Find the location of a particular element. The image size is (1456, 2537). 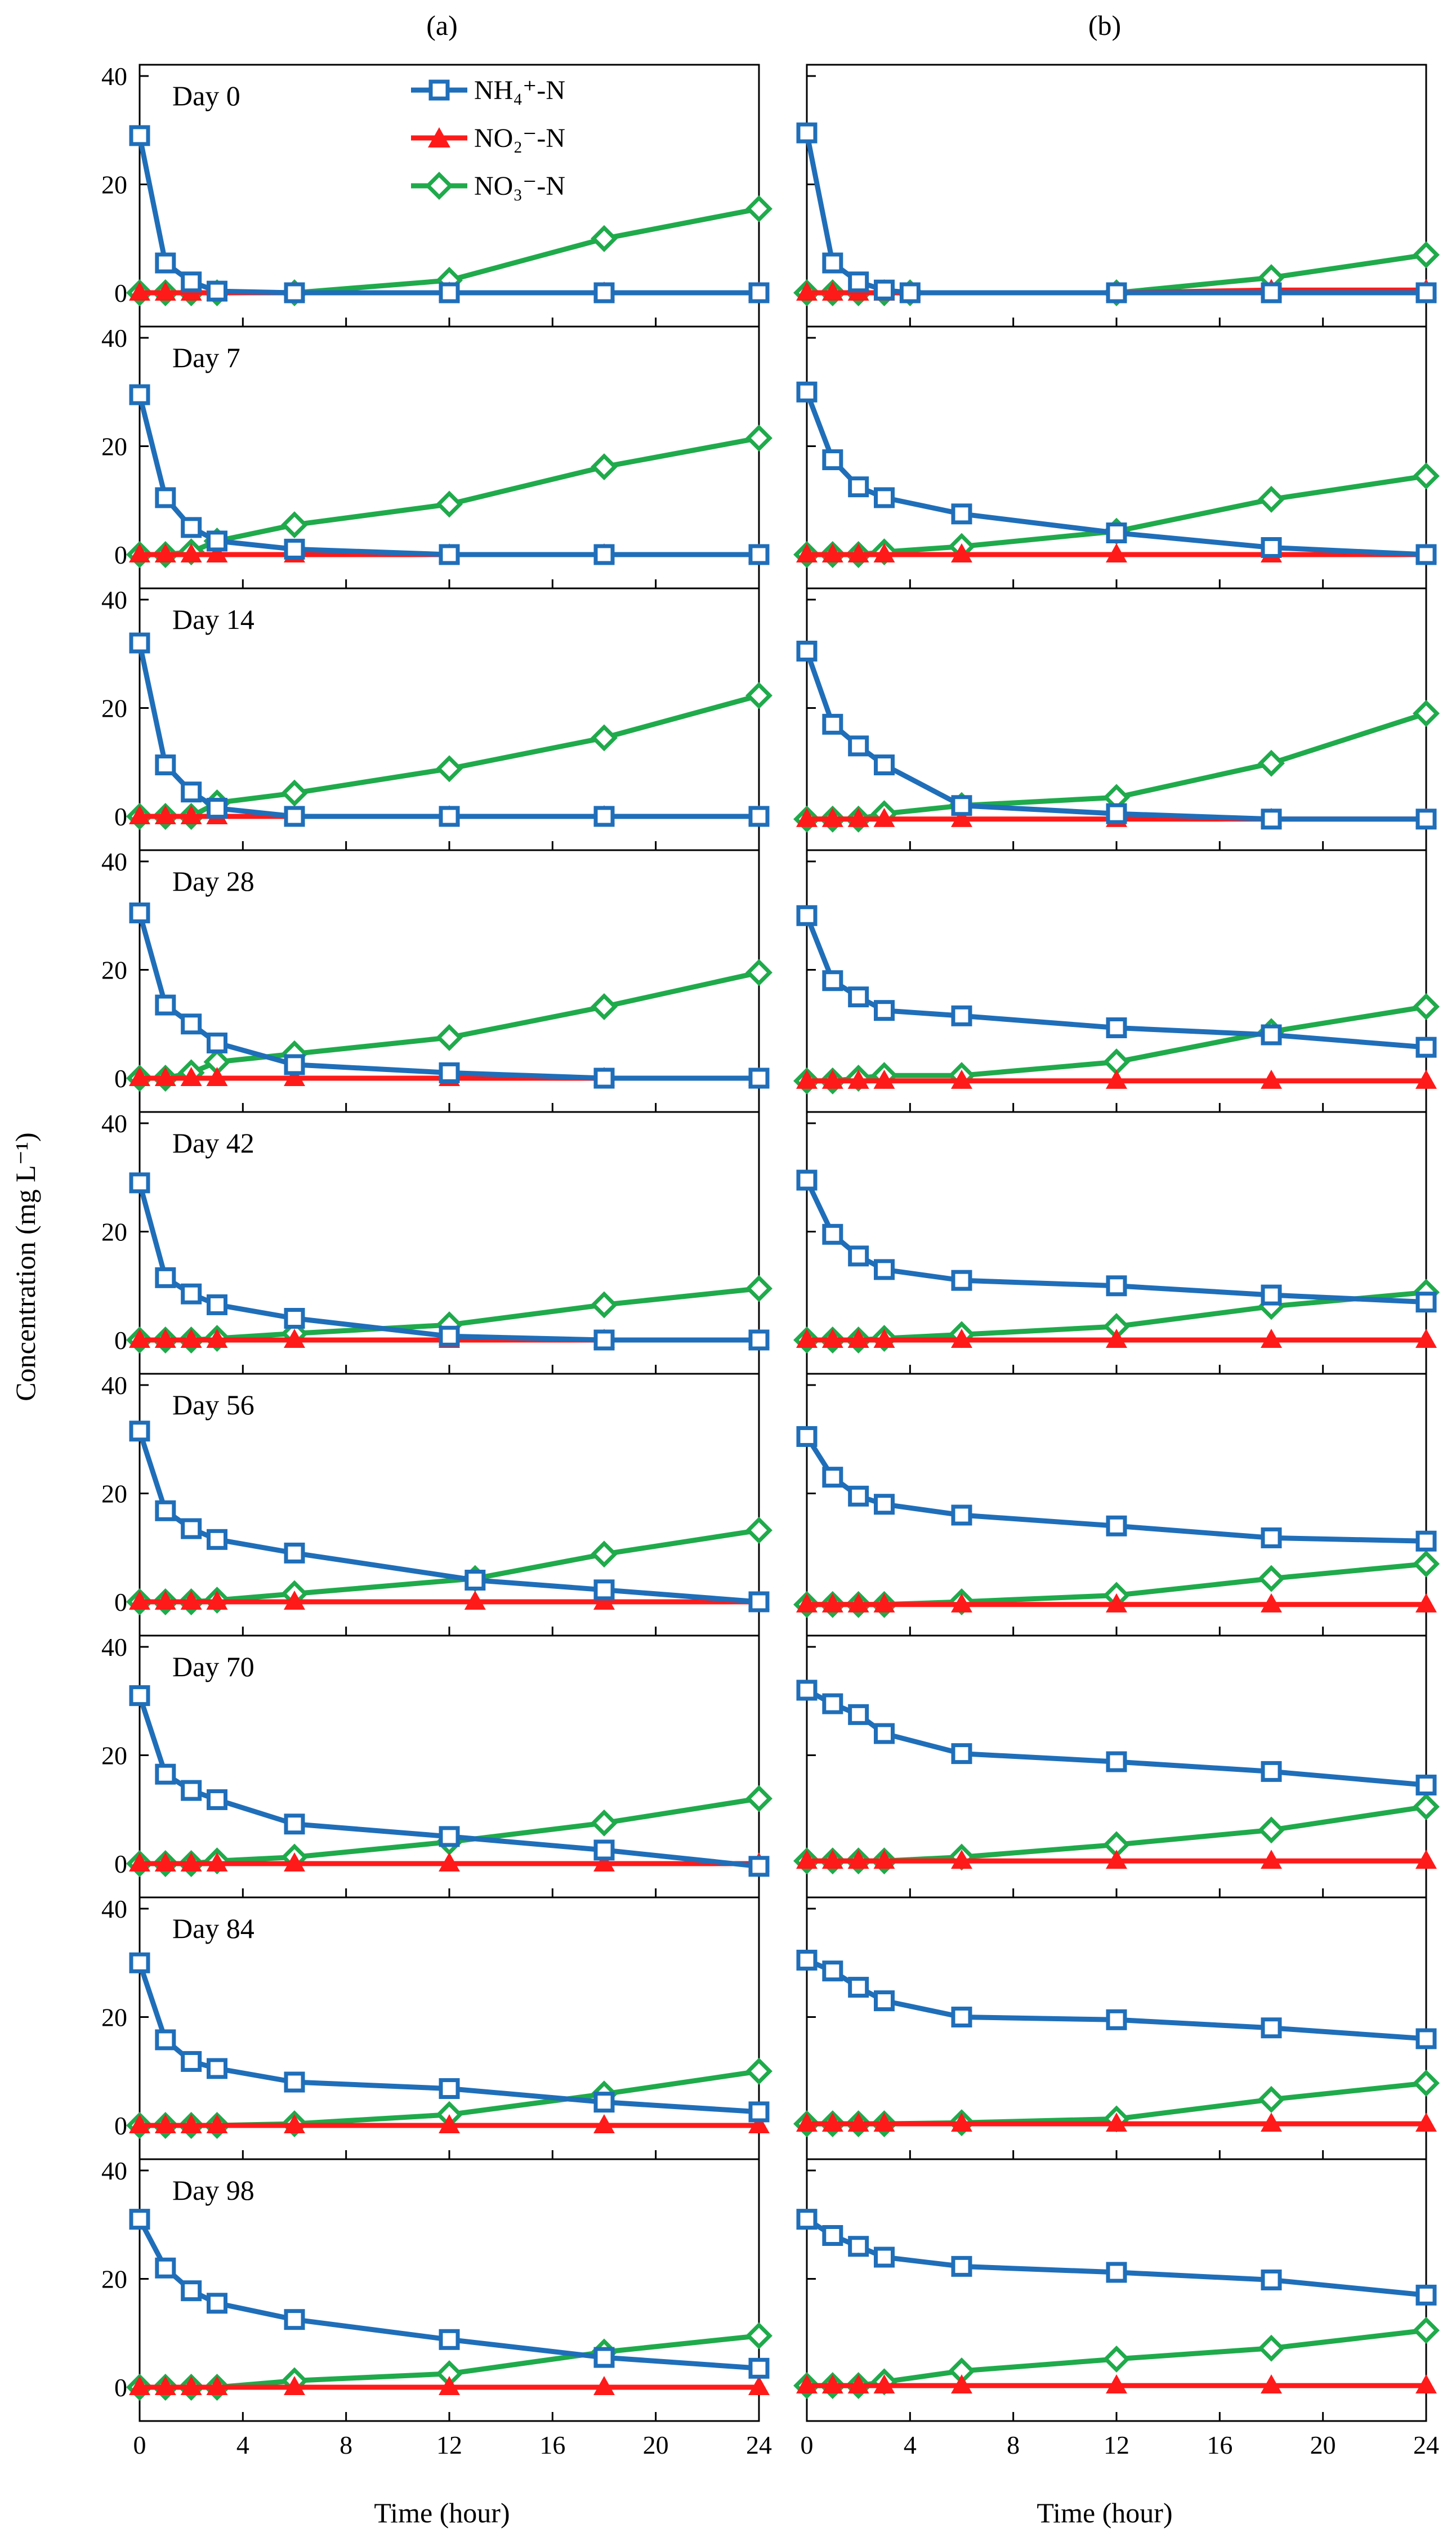

day-label: Day 70 is located at coordinates (213, 1666).